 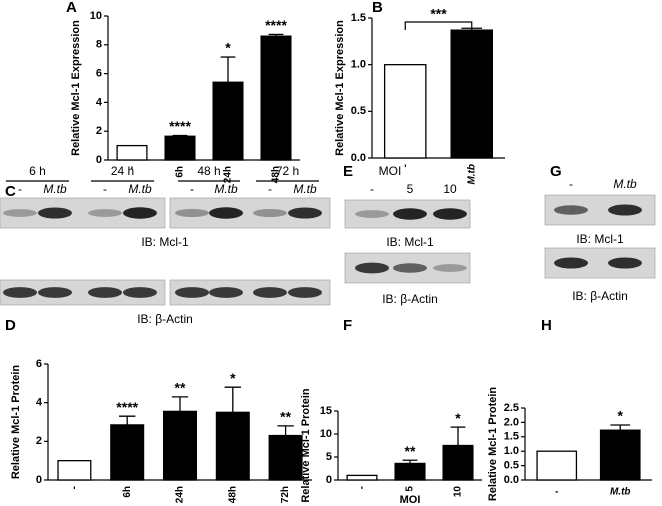 I want to click on x-tick-label: 72h, so click(x=285, y=494).